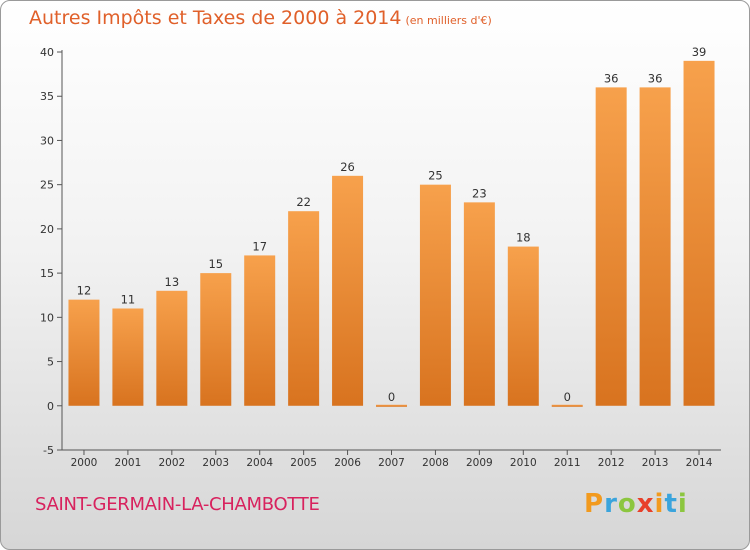 This screenshot has height=550, width=750. What do you see at coordinates (523, 238) in the screenshot?
I see `data-label: 18` at bounding box center [523, 238].